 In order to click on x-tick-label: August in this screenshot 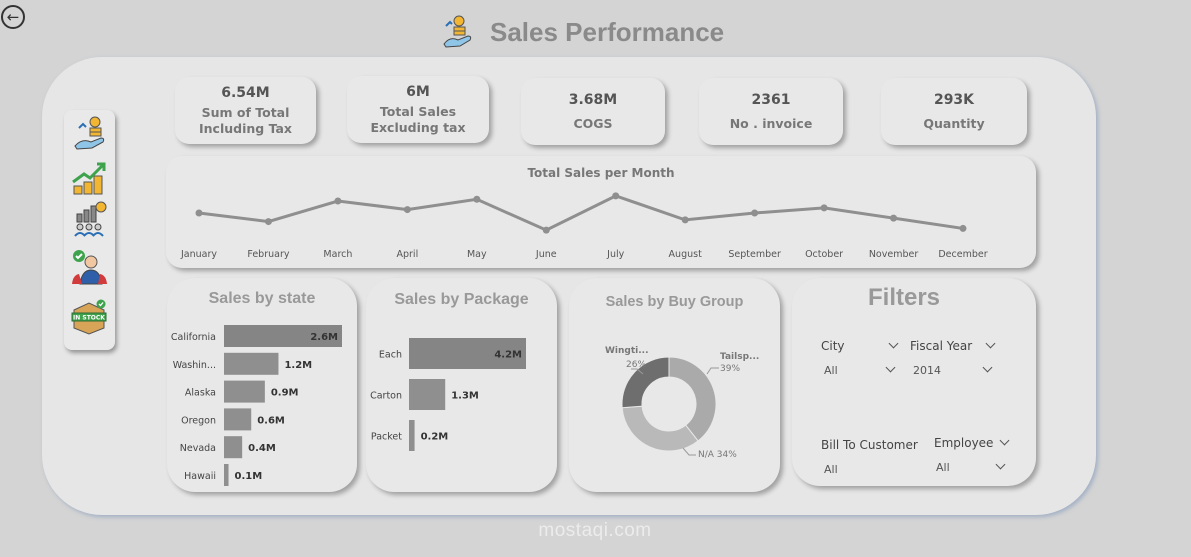, I will do `click(686, 254)`.